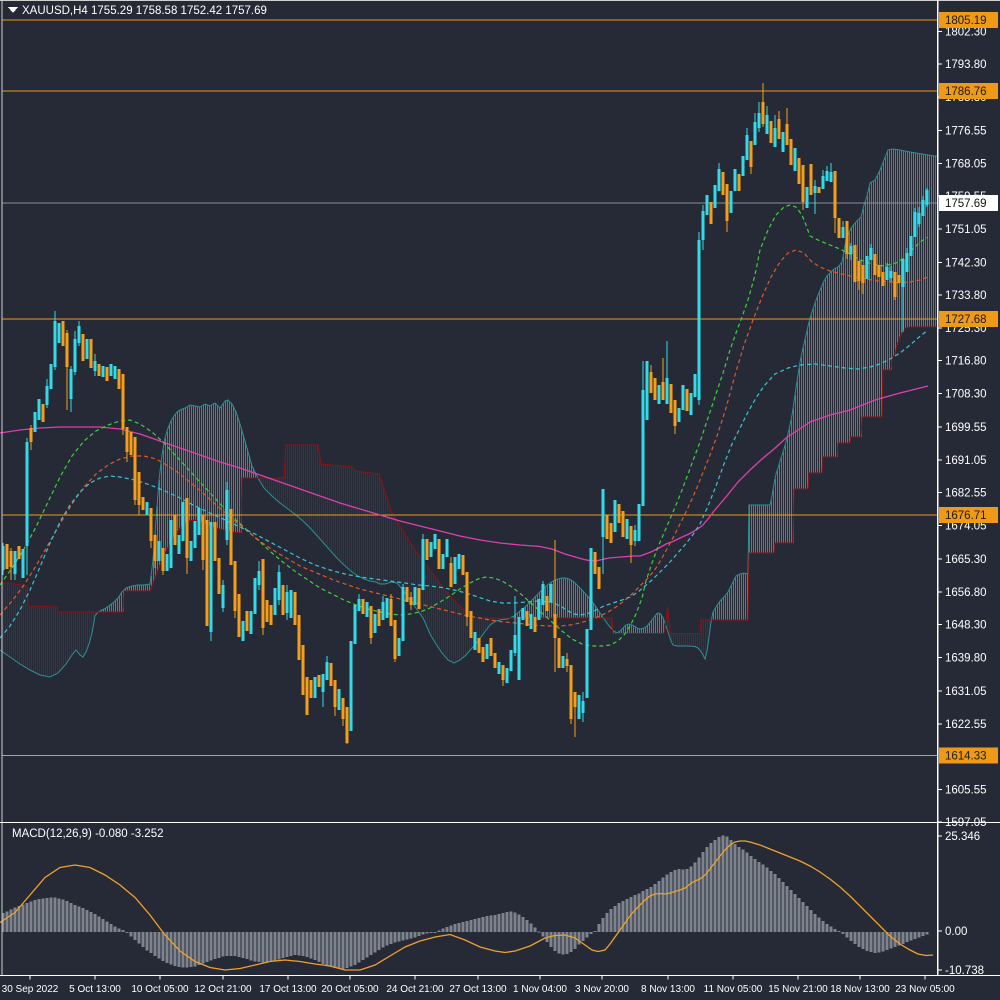 This screenshot has width=1000, height=1000. I want to click on svg-text: 1768.05, so click(966, 164).